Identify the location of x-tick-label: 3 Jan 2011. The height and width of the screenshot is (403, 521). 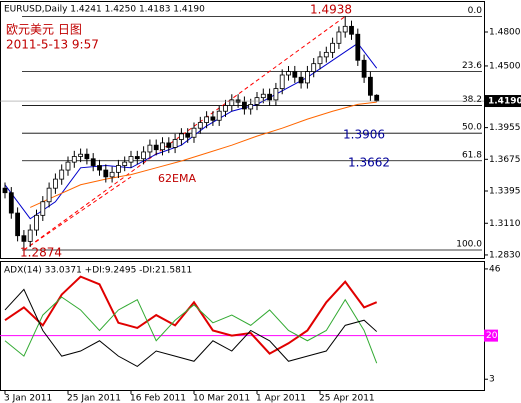
(28, 398).